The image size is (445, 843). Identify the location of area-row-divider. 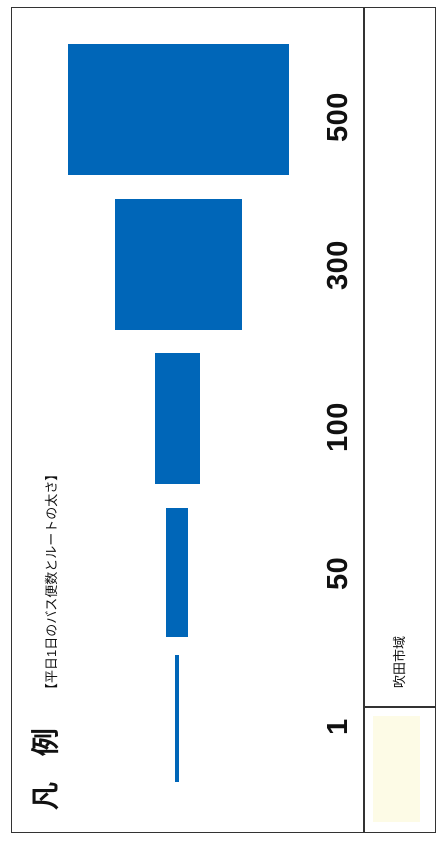
(400, 707).